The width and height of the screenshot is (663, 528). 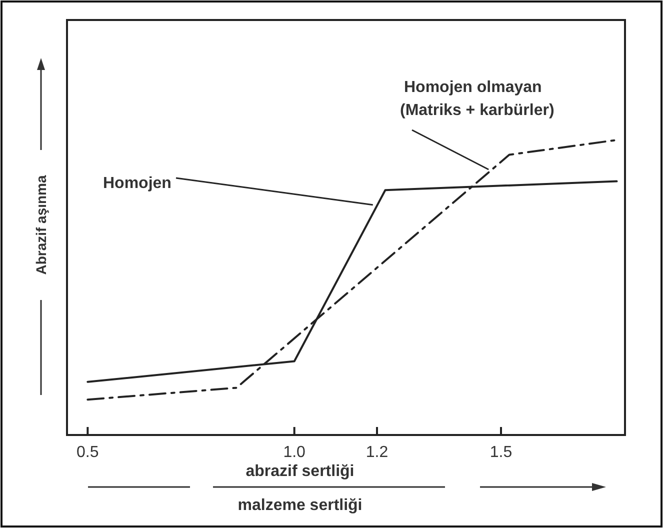 I want to click on annotation: Homojen olmayan (Matriks + karbürler), so click(x=477, y=99).